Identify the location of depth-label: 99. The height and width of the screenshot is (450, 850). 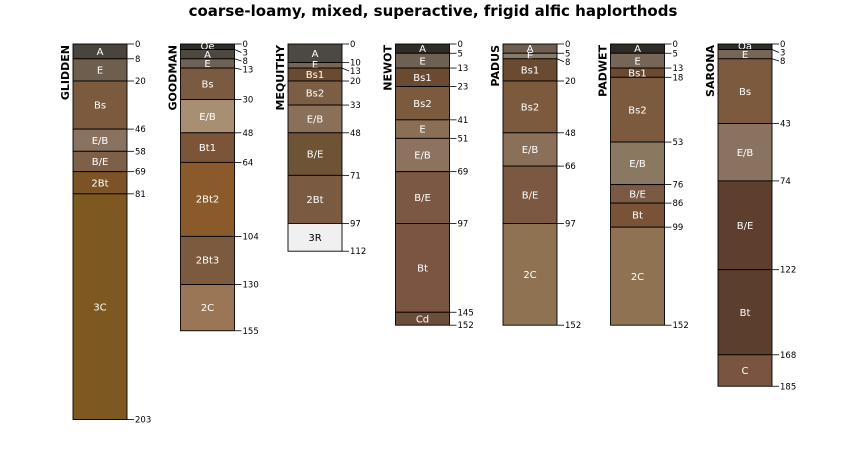
(678, 228).